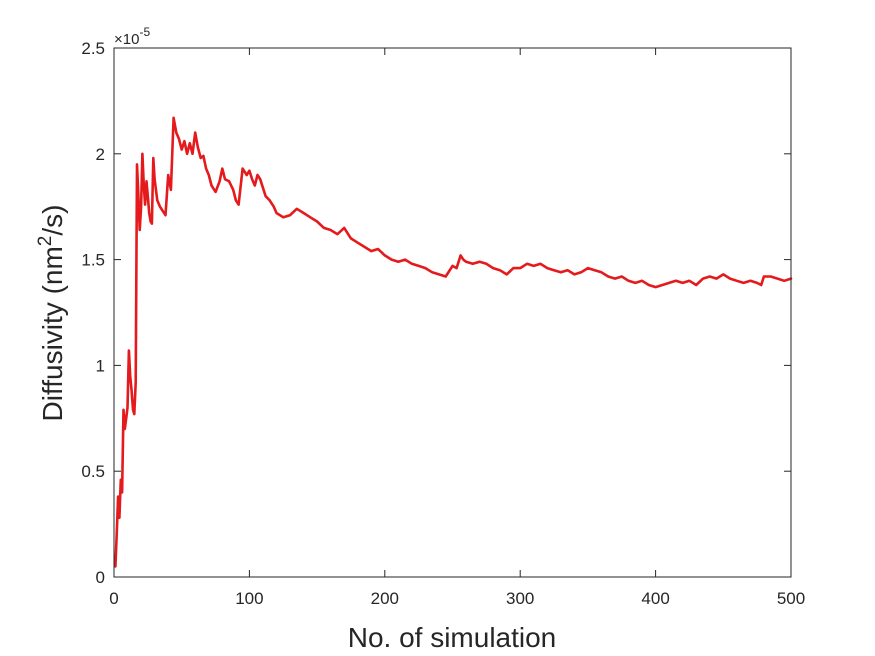 The height and width of the screenshot is (656, 875). I want to click on x-tick-label: 300, so click(520, 598).